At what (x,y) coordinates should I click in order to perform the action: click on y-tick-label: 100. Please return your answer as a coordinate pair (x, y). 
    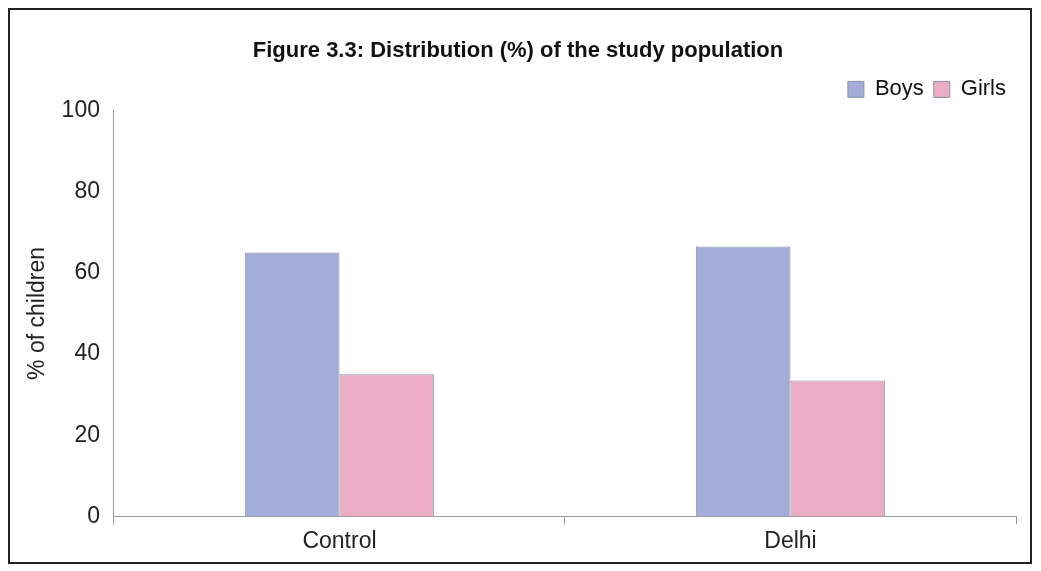
    Looking at the image, I should click on (80, 108).